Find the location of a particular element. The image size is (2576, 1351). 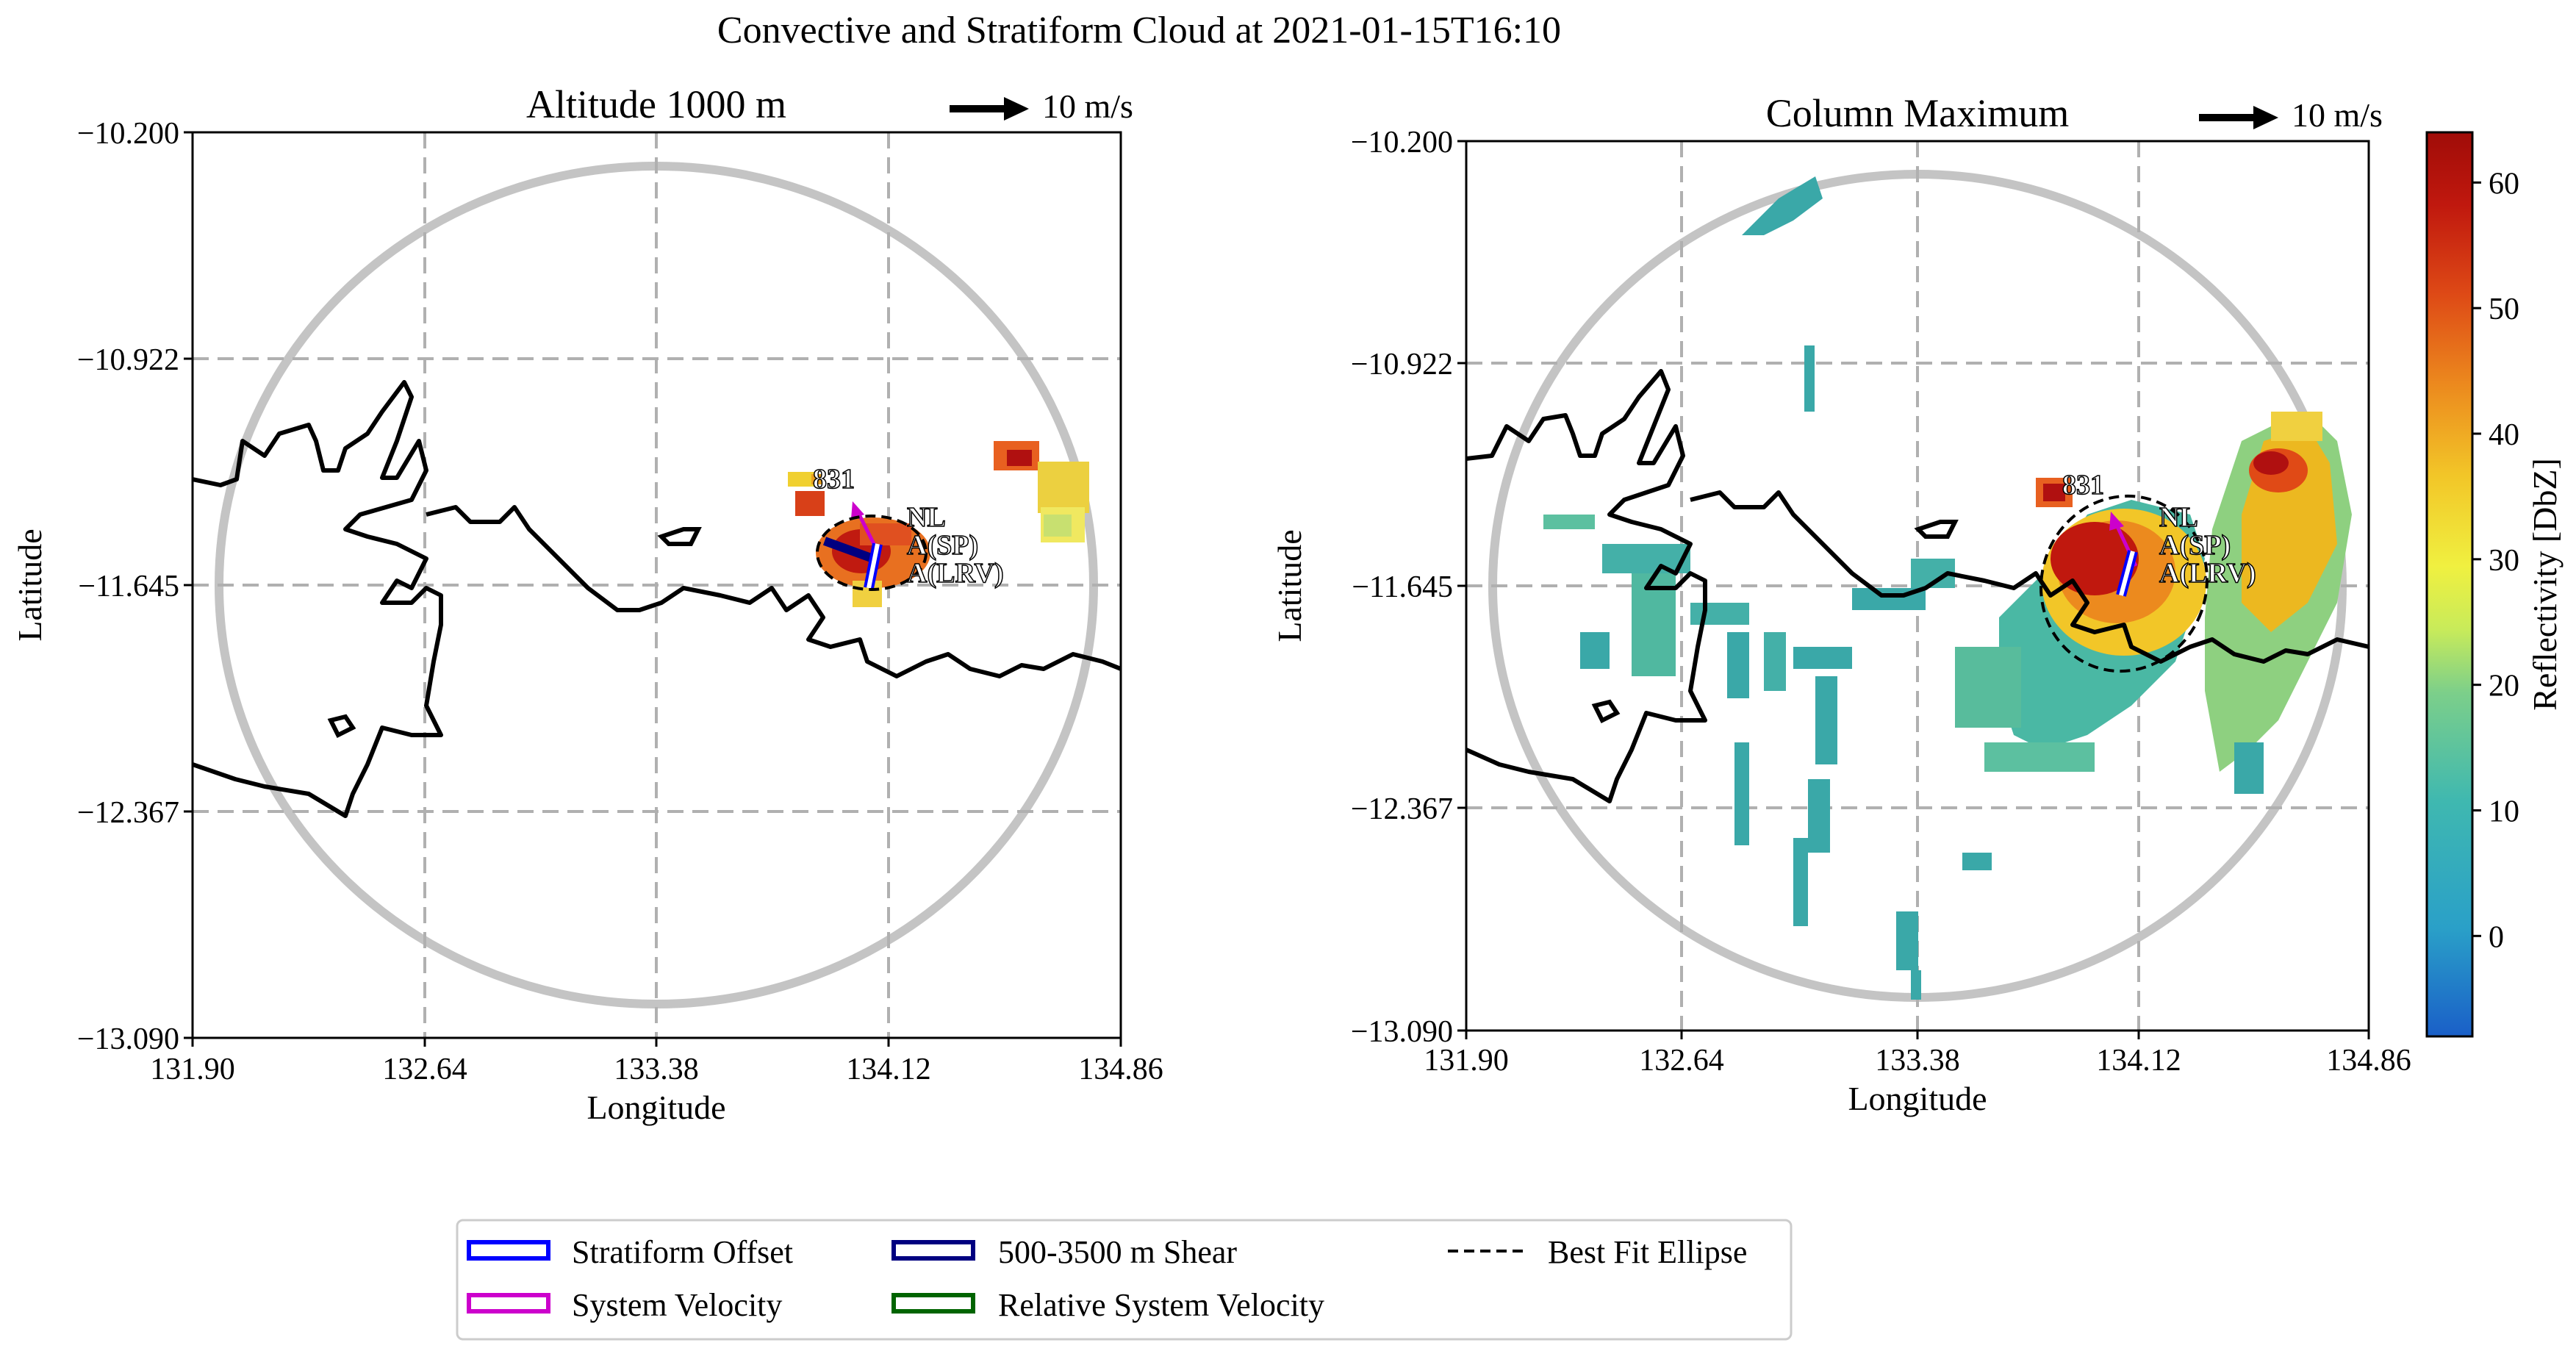

legend-swatch-system-velocity is located at coordinates (508, 1303).